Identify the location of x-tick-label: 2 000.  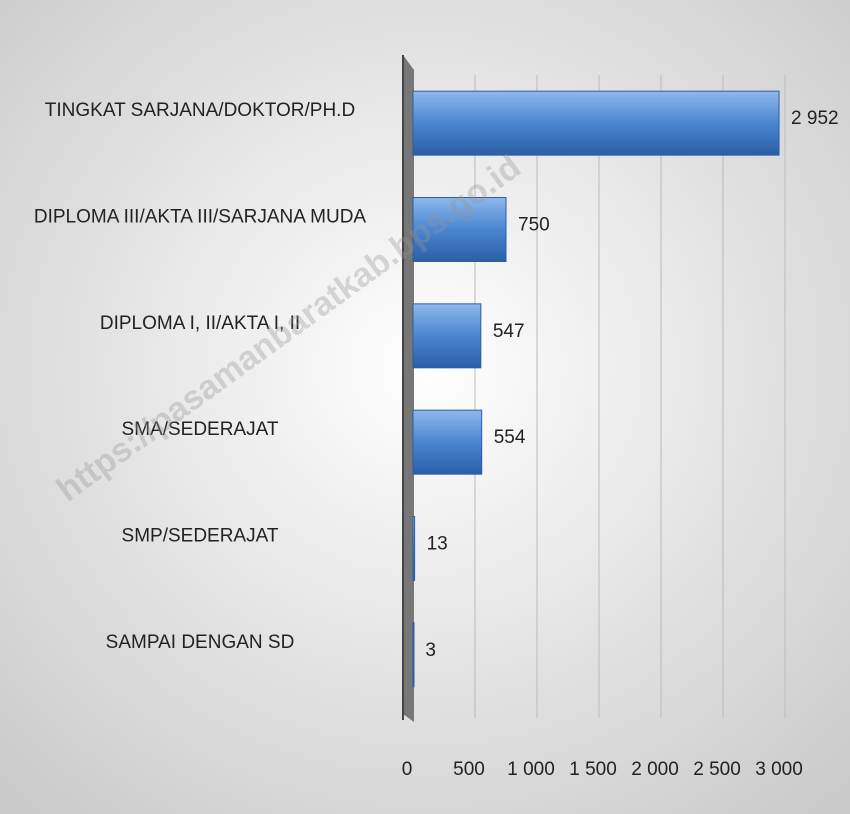
(655, 769).